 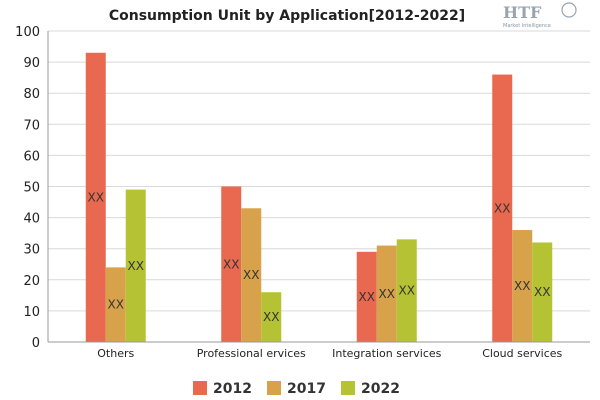 I want to click on legend: 2012 2017 2022, so click(x=296, y=389).